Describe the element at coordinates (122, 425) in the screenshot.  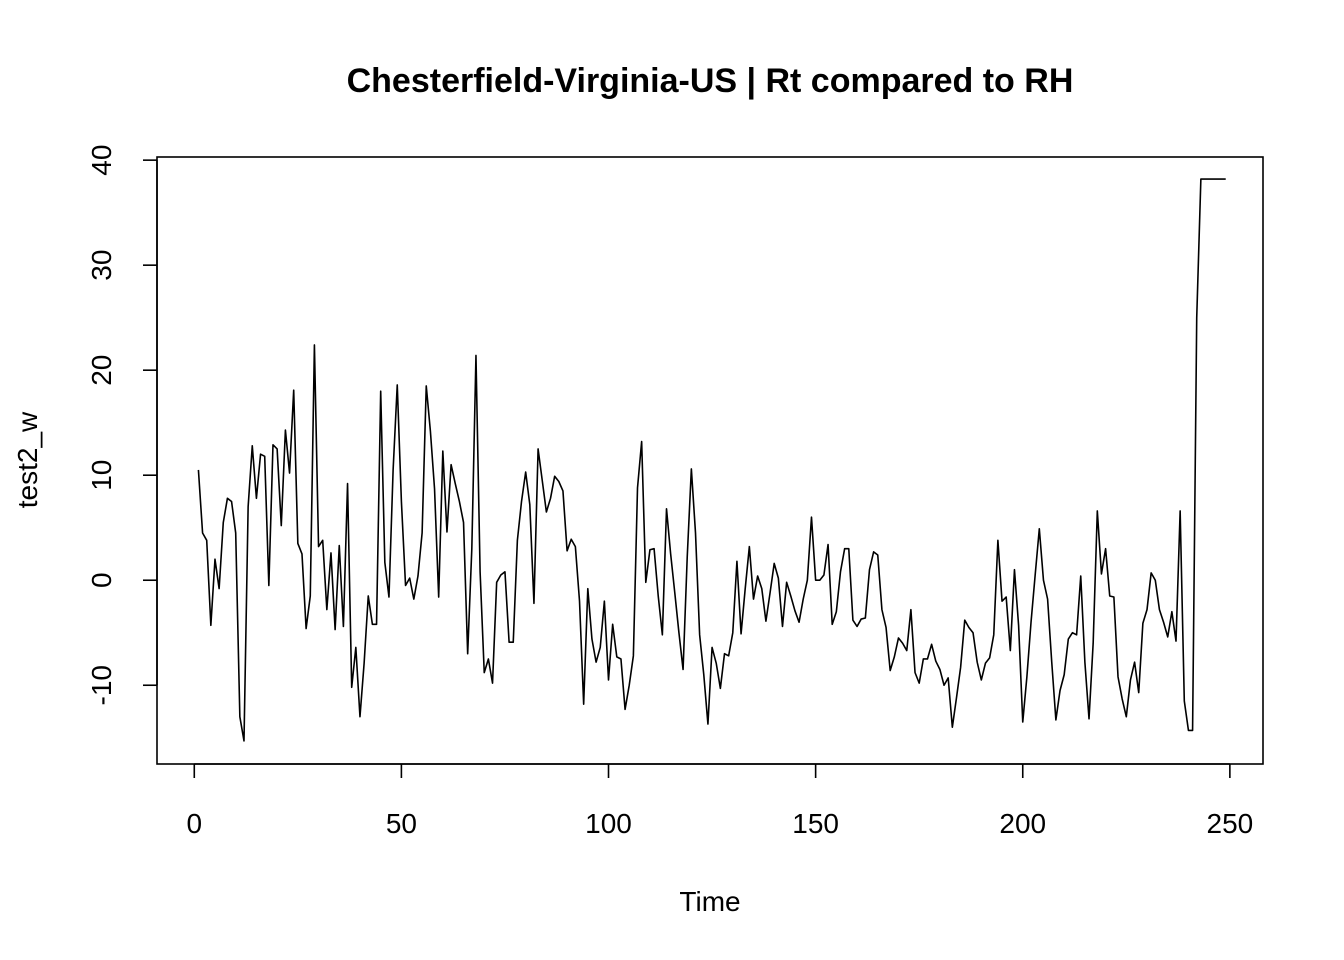
I see `y-axis: -10 0 10 20 30 40` at that location.